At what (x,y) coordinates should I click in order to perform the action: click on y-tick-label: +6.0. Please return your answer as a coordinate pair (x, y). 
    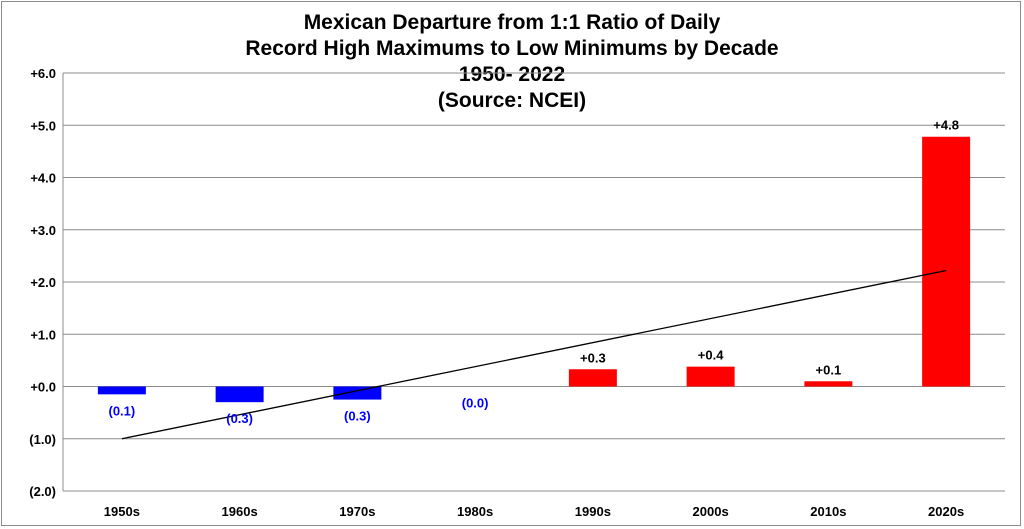
    Looking at the image, I should click on (43, 73).